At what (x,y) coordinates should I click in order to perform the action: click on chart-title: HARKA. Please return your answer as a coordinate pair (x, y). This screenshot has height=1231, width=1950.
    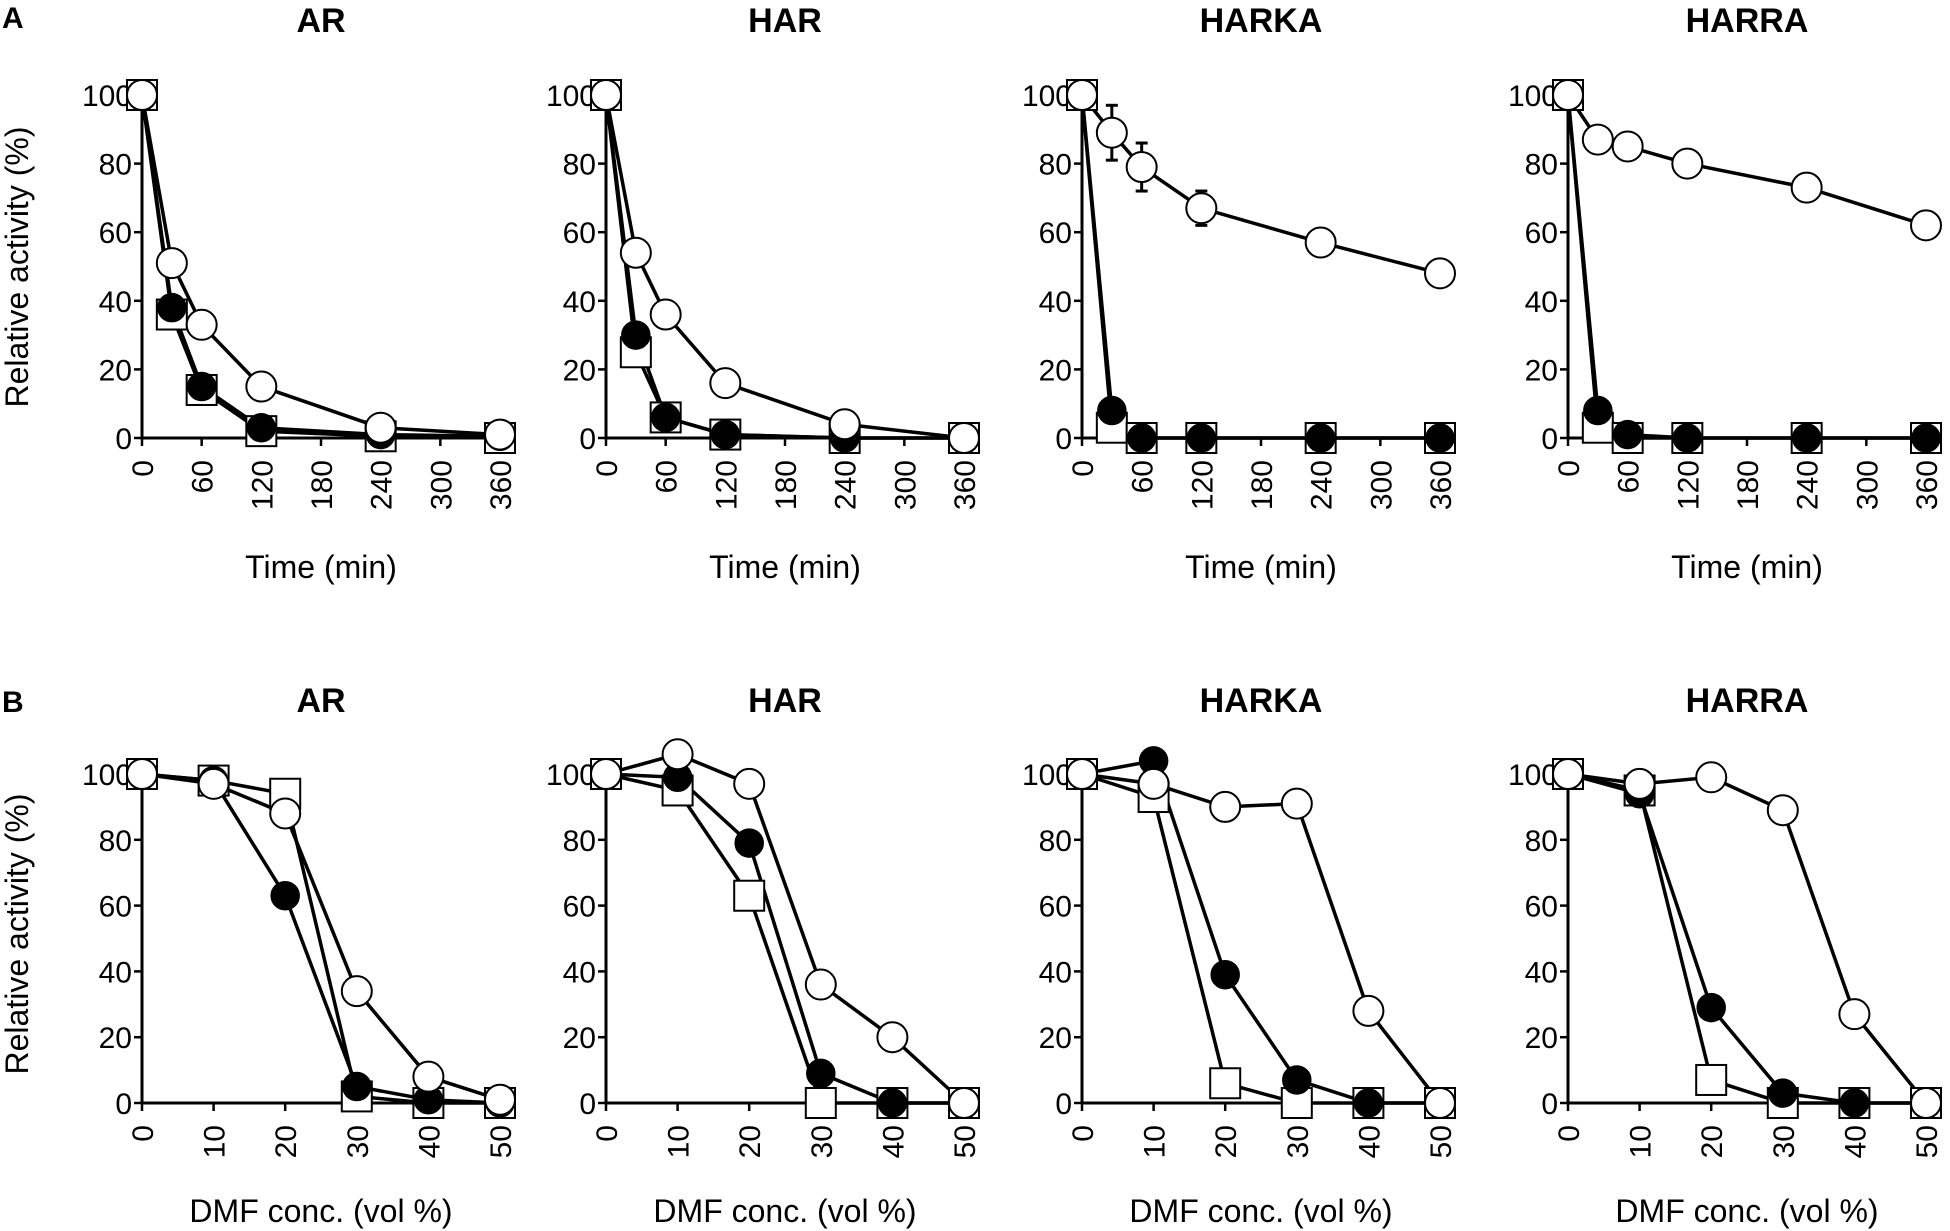
    Looking at the image, I should click on (1261, 21).